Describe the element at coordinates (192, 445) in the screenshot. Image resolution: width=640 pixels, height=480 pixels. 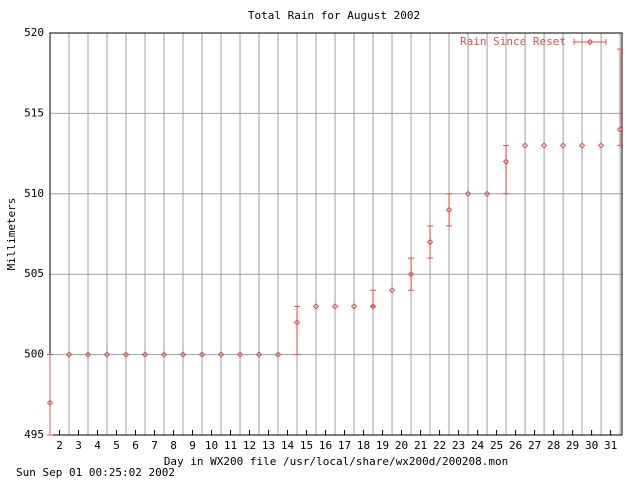
I see `x-tick-label: 9` at that location.